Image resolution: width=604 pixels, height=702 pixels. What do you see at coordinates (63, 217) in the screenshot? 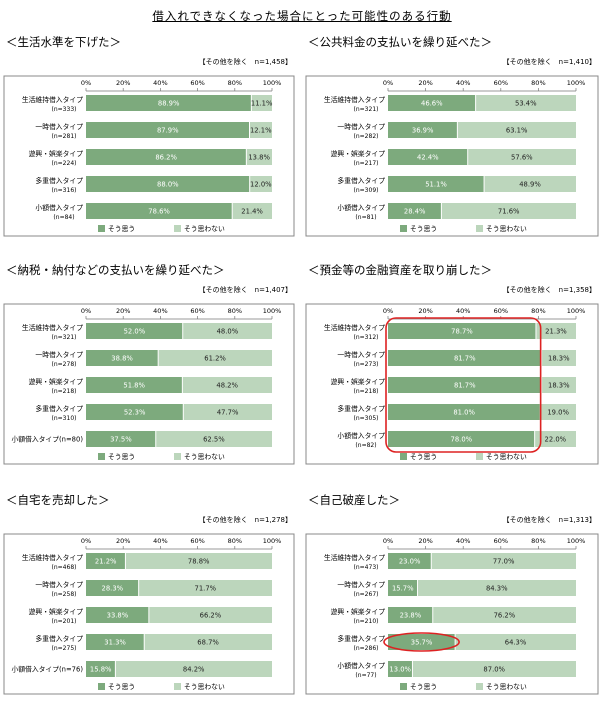
I see `category-n: (n=84)` at bounding box center [63, 217].